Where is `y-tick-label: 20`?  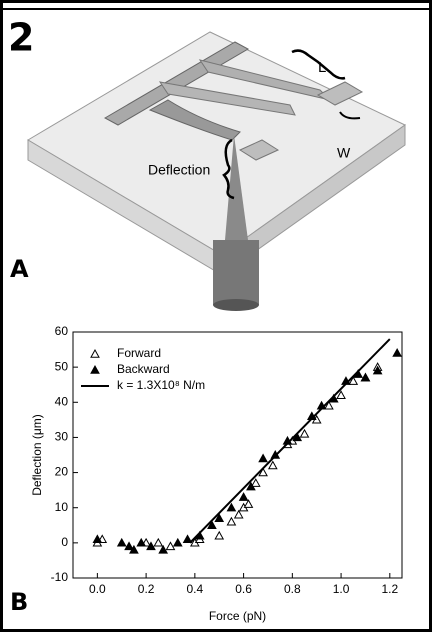
y-tick-label: 20 is located at coordinates (62, 472).